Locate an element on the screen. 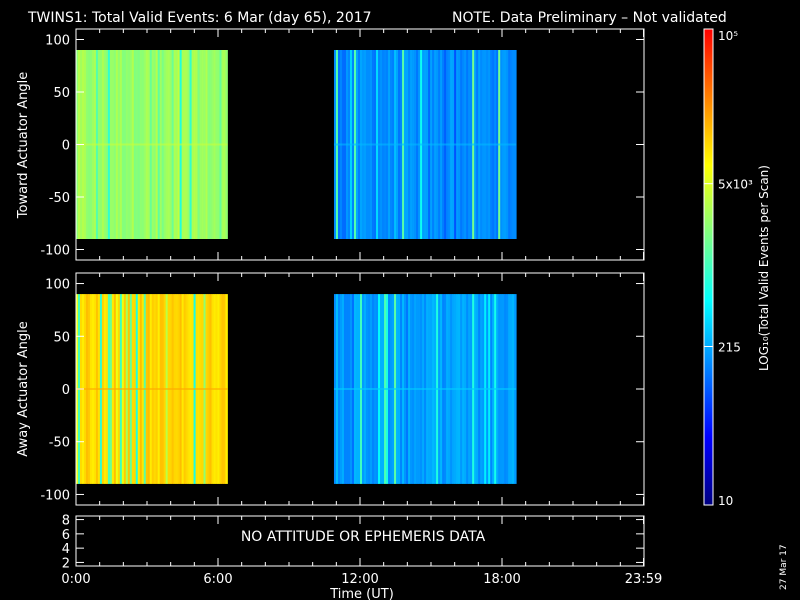 The height and width of the screenshot is (600, 800). y-tick-label: 2 is located at coordinates (66, 563).